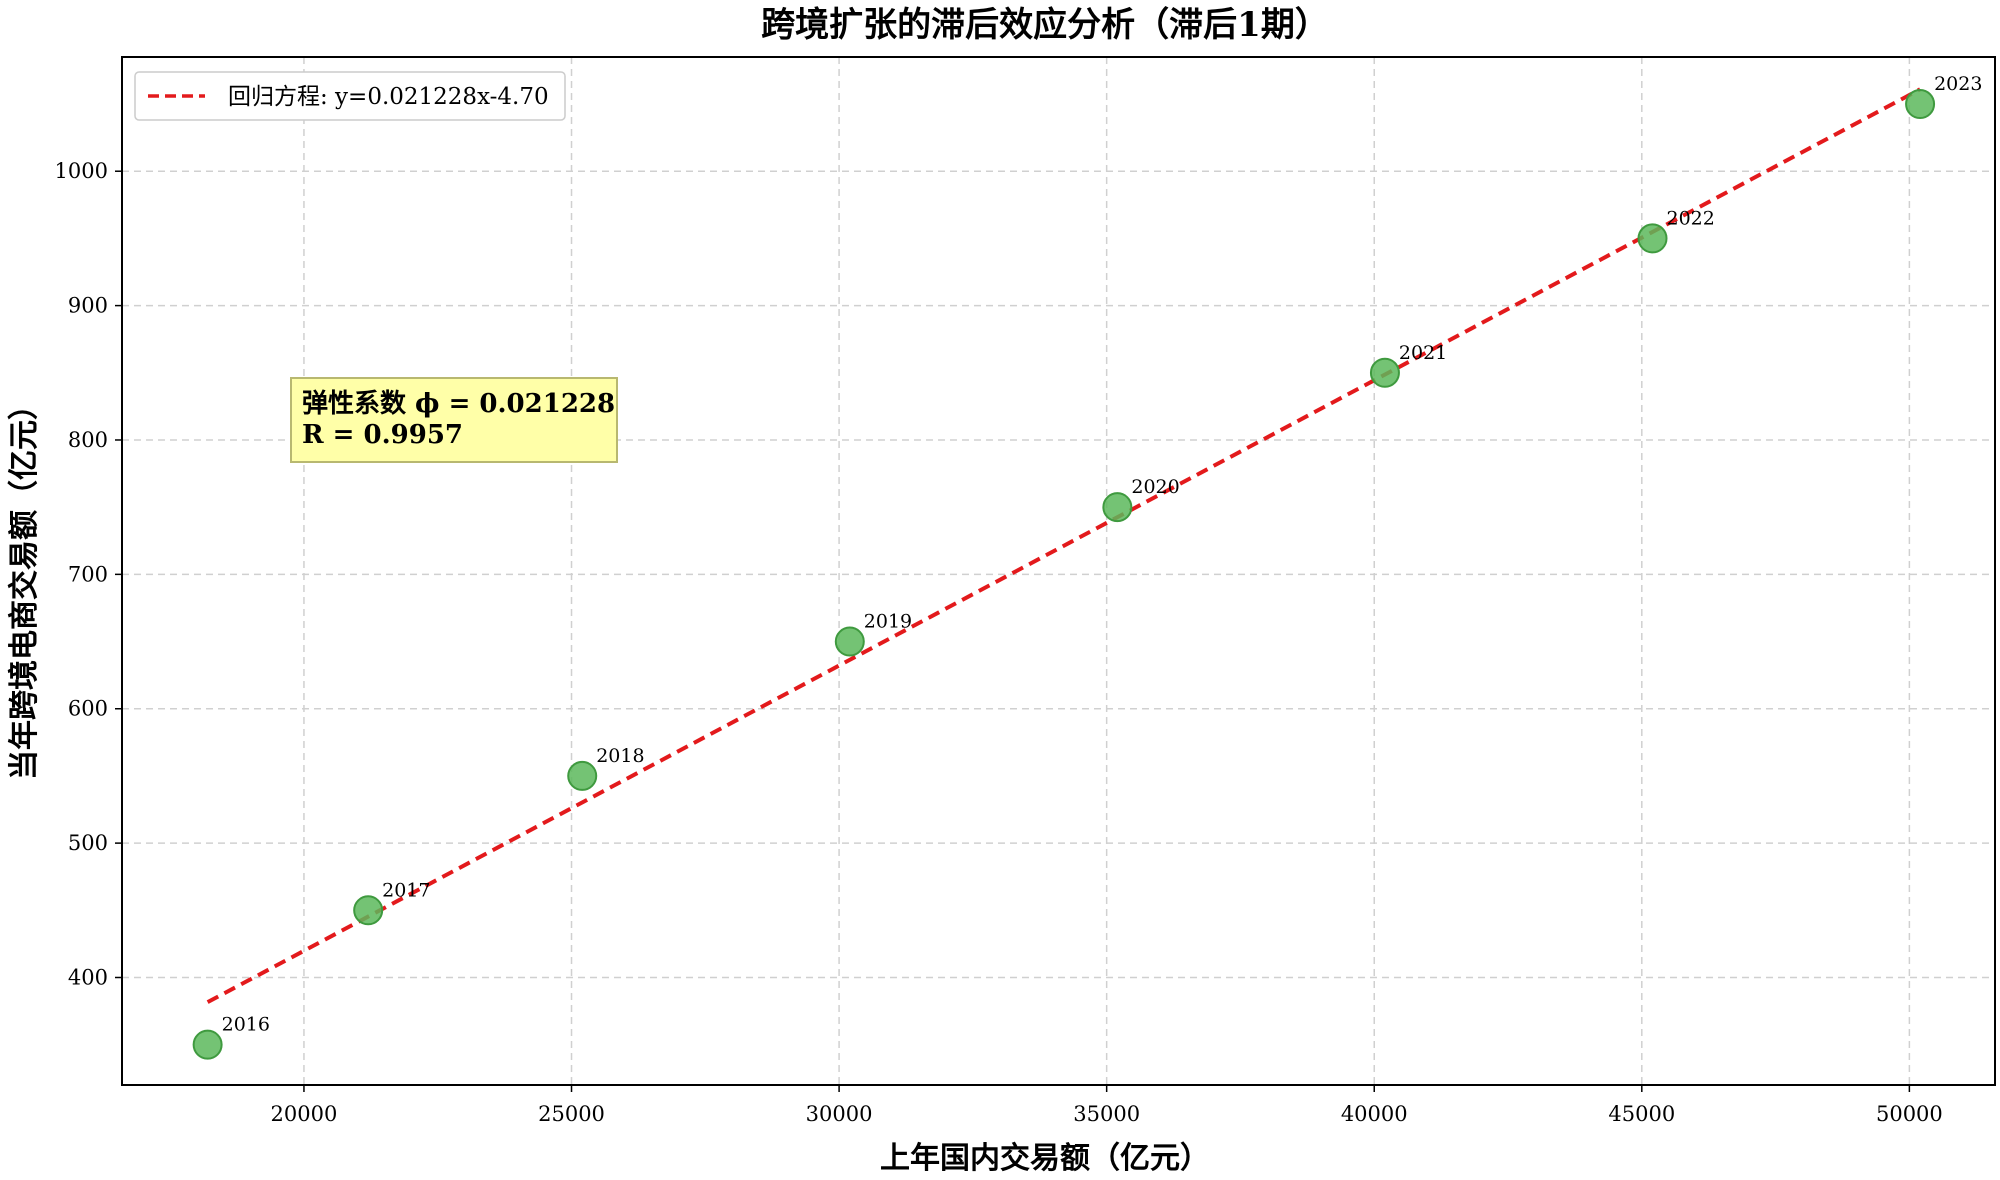 The height and width of the screenshot is (1180, 2000). I want to click on legend: 回归方程: y=0.021228x-4.70, so click(350, 96).